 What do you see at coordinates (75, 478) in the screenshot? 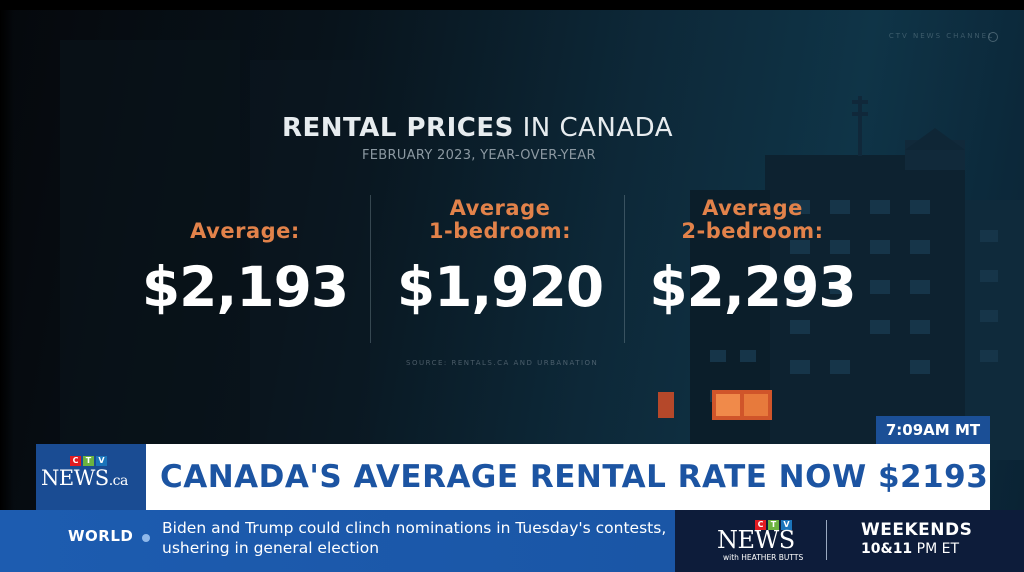
I see `news-text: NEWS` at bounding box center [75, 478].